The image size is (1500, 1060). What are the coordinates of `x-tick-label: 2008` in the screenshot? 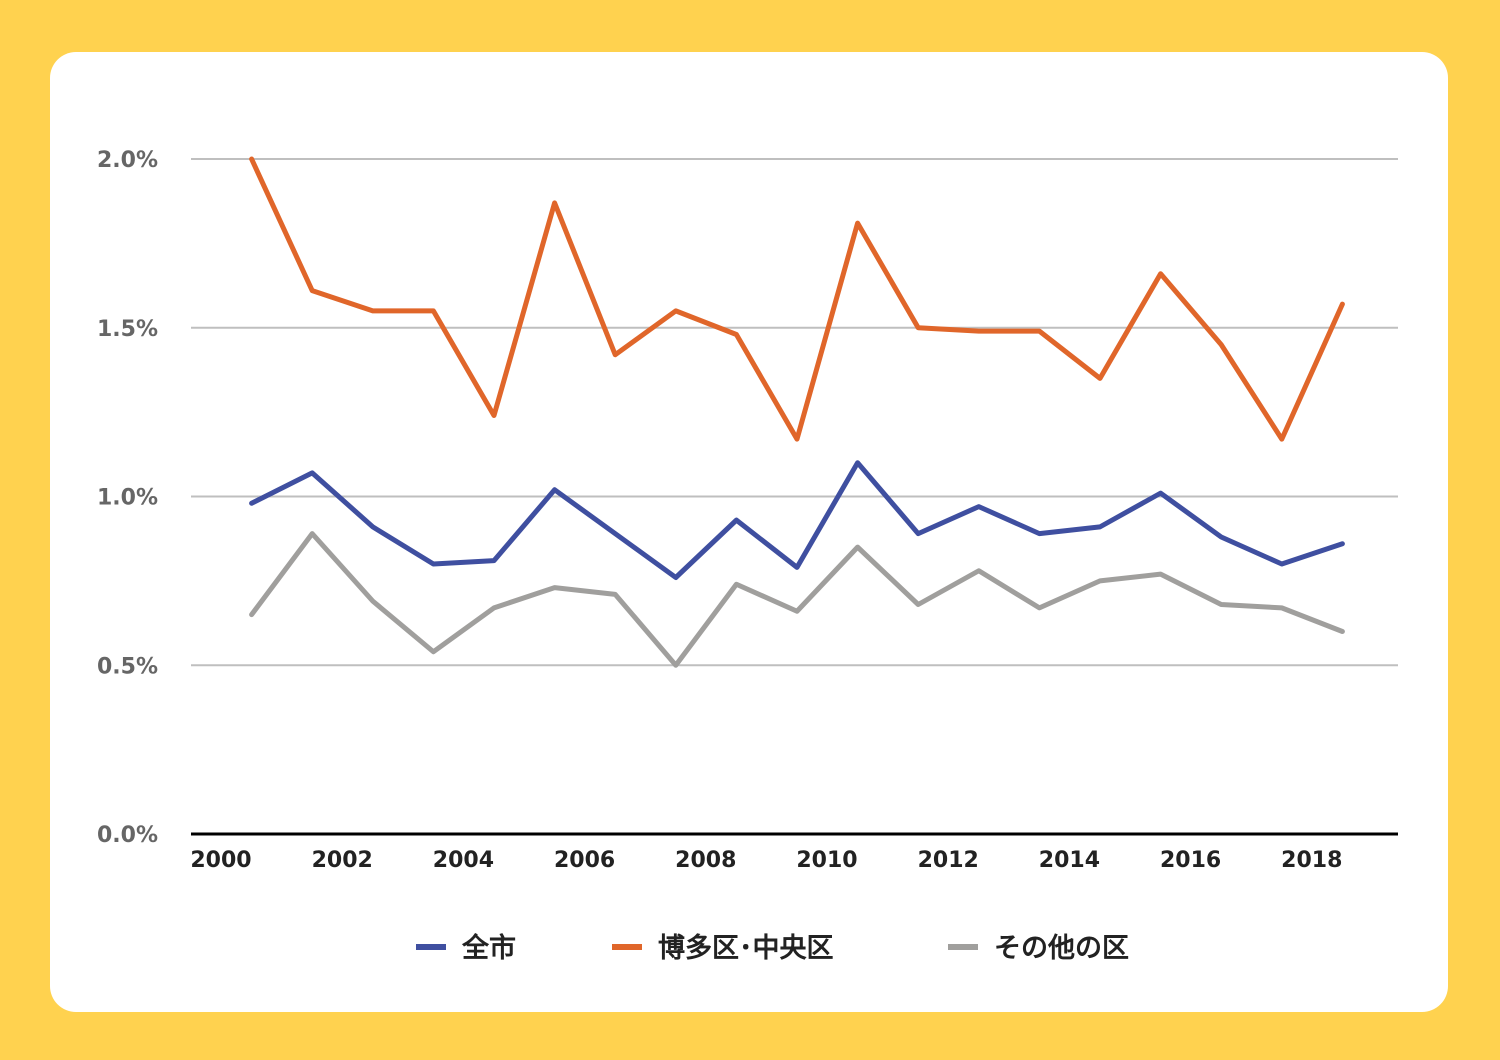 It's located at (705, 860).